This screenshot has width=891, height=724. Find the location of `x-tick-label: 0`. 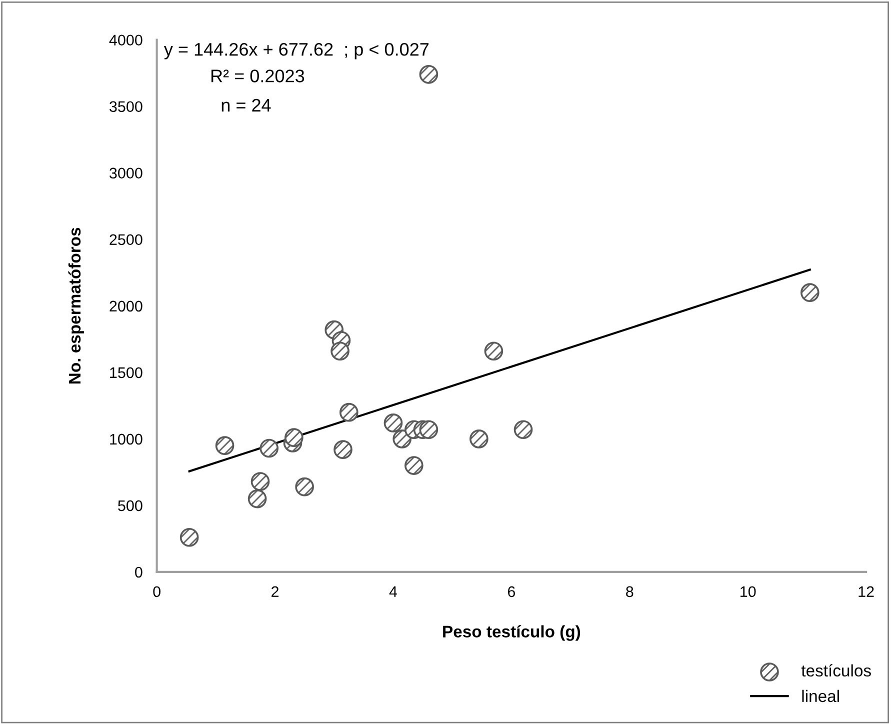

x-tick-label: 0 is located at coordinates (156, 592).